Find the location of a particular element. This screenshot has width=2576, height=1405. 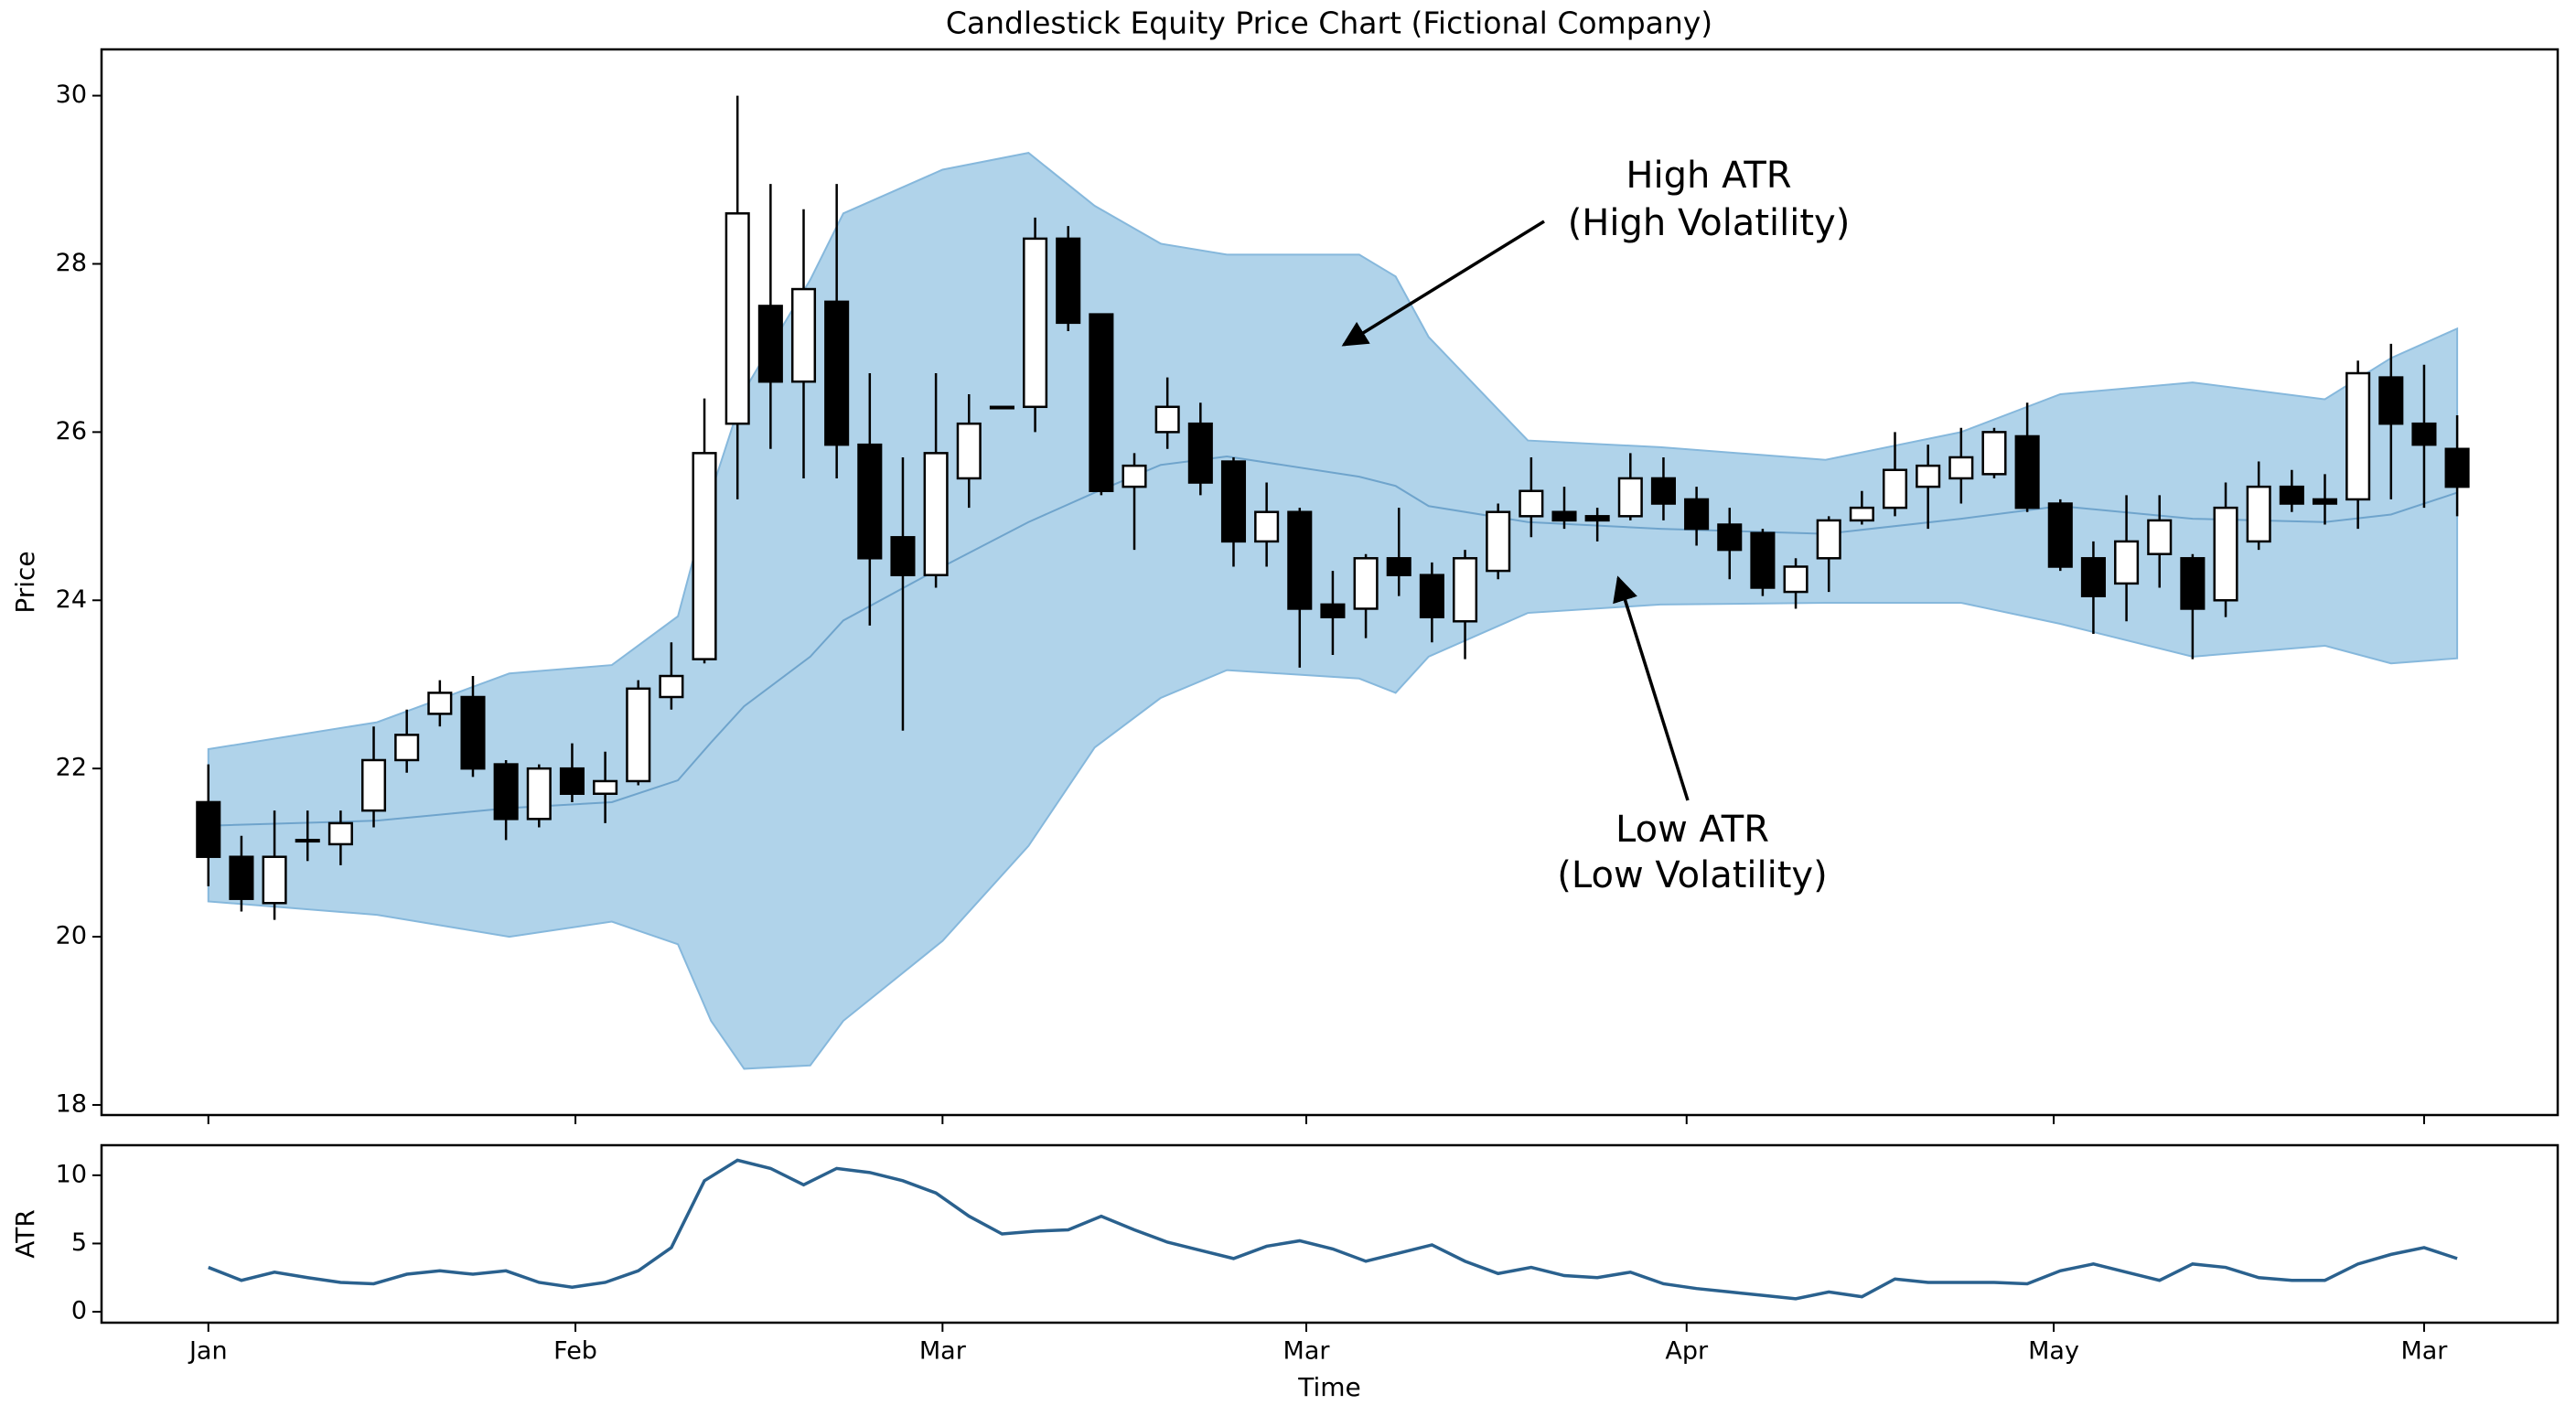

y-tick-label: 20 is located at coordinates (71, 936).